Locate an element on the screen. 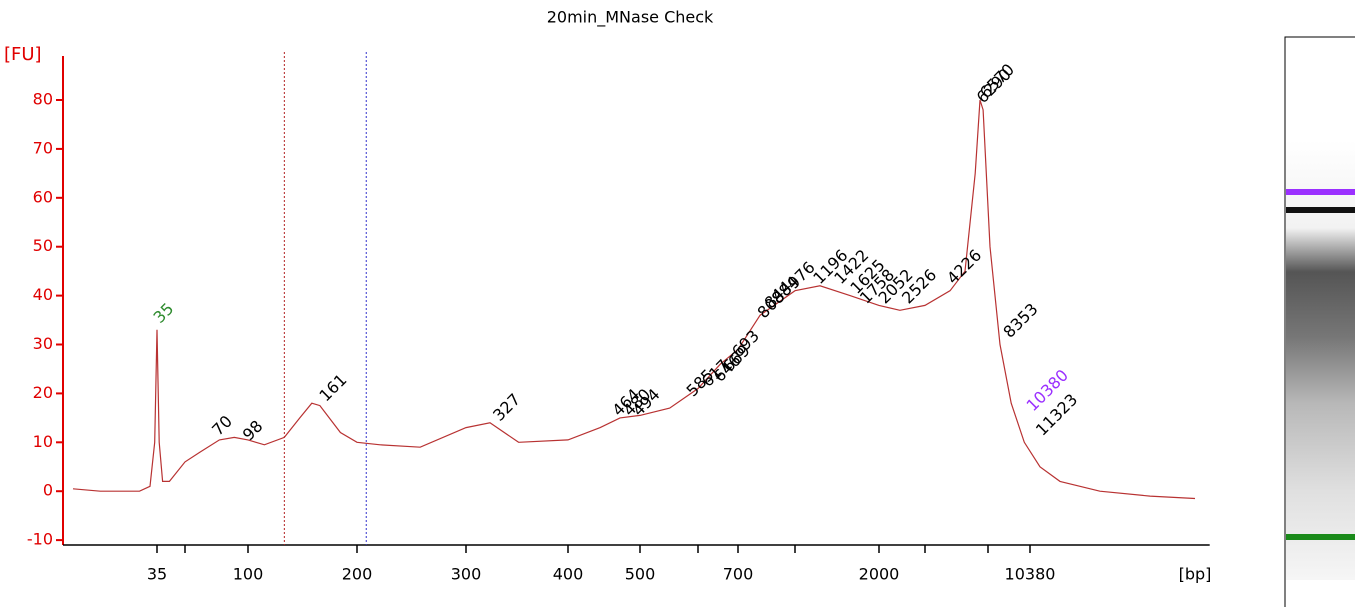 The image size is (1355, 607). x-tick-label: 100 is located at coordinates (248, 574).